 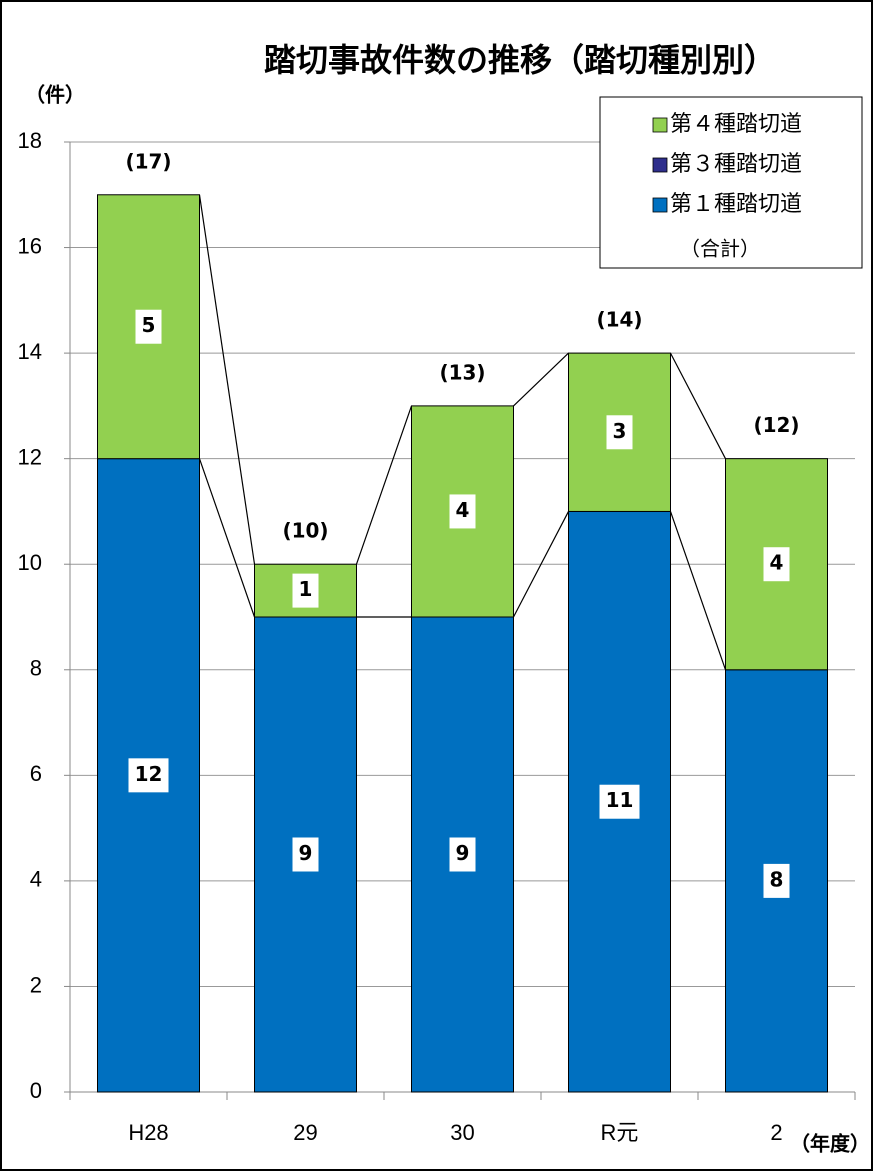 I want to click on data-label: 12, so click(x=149, y=774).